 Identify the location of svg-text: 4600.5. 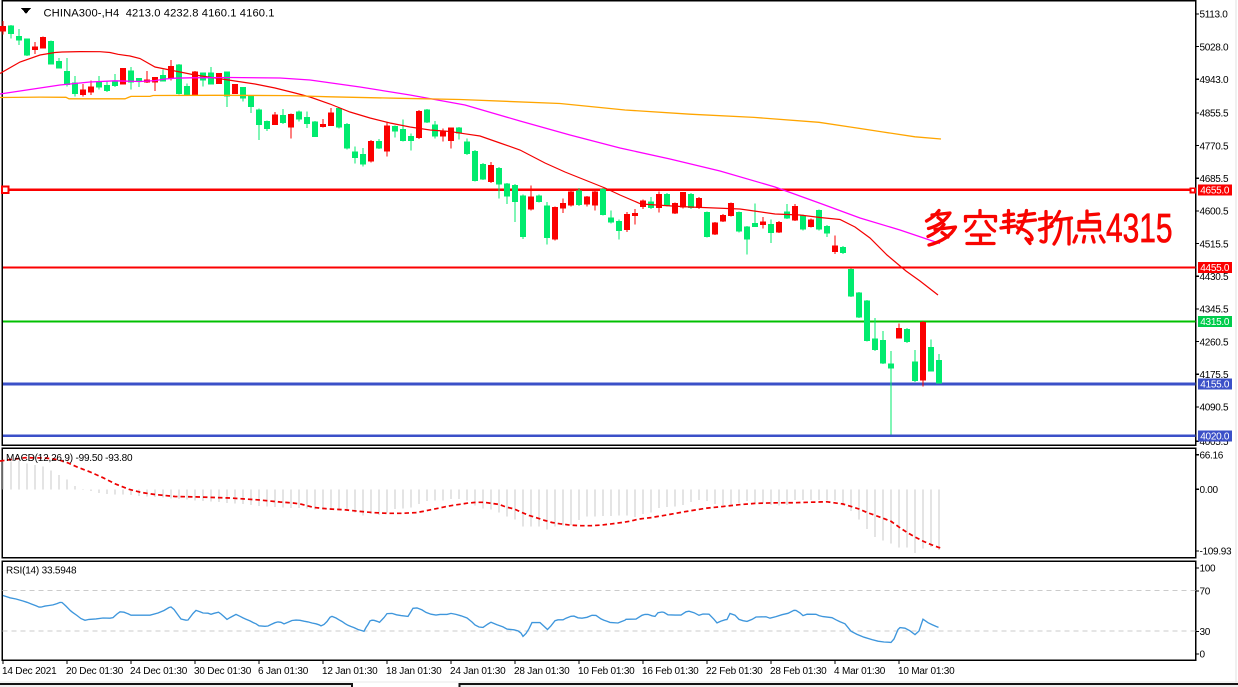
(1215, 212).